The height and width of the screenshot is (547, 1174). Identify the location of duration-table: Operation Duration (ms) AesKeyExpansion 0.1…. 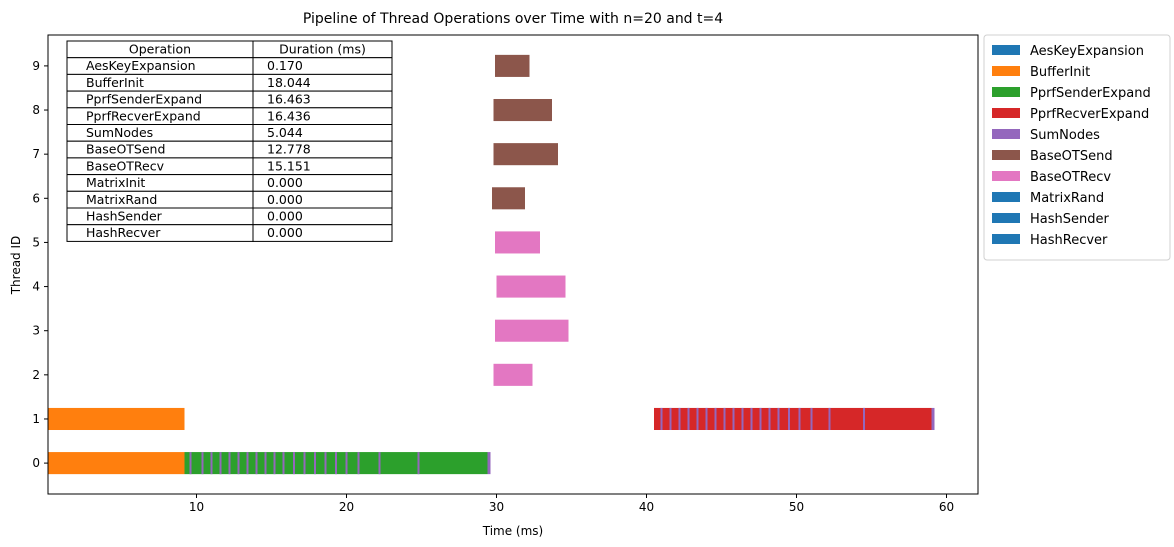
(229, 141).